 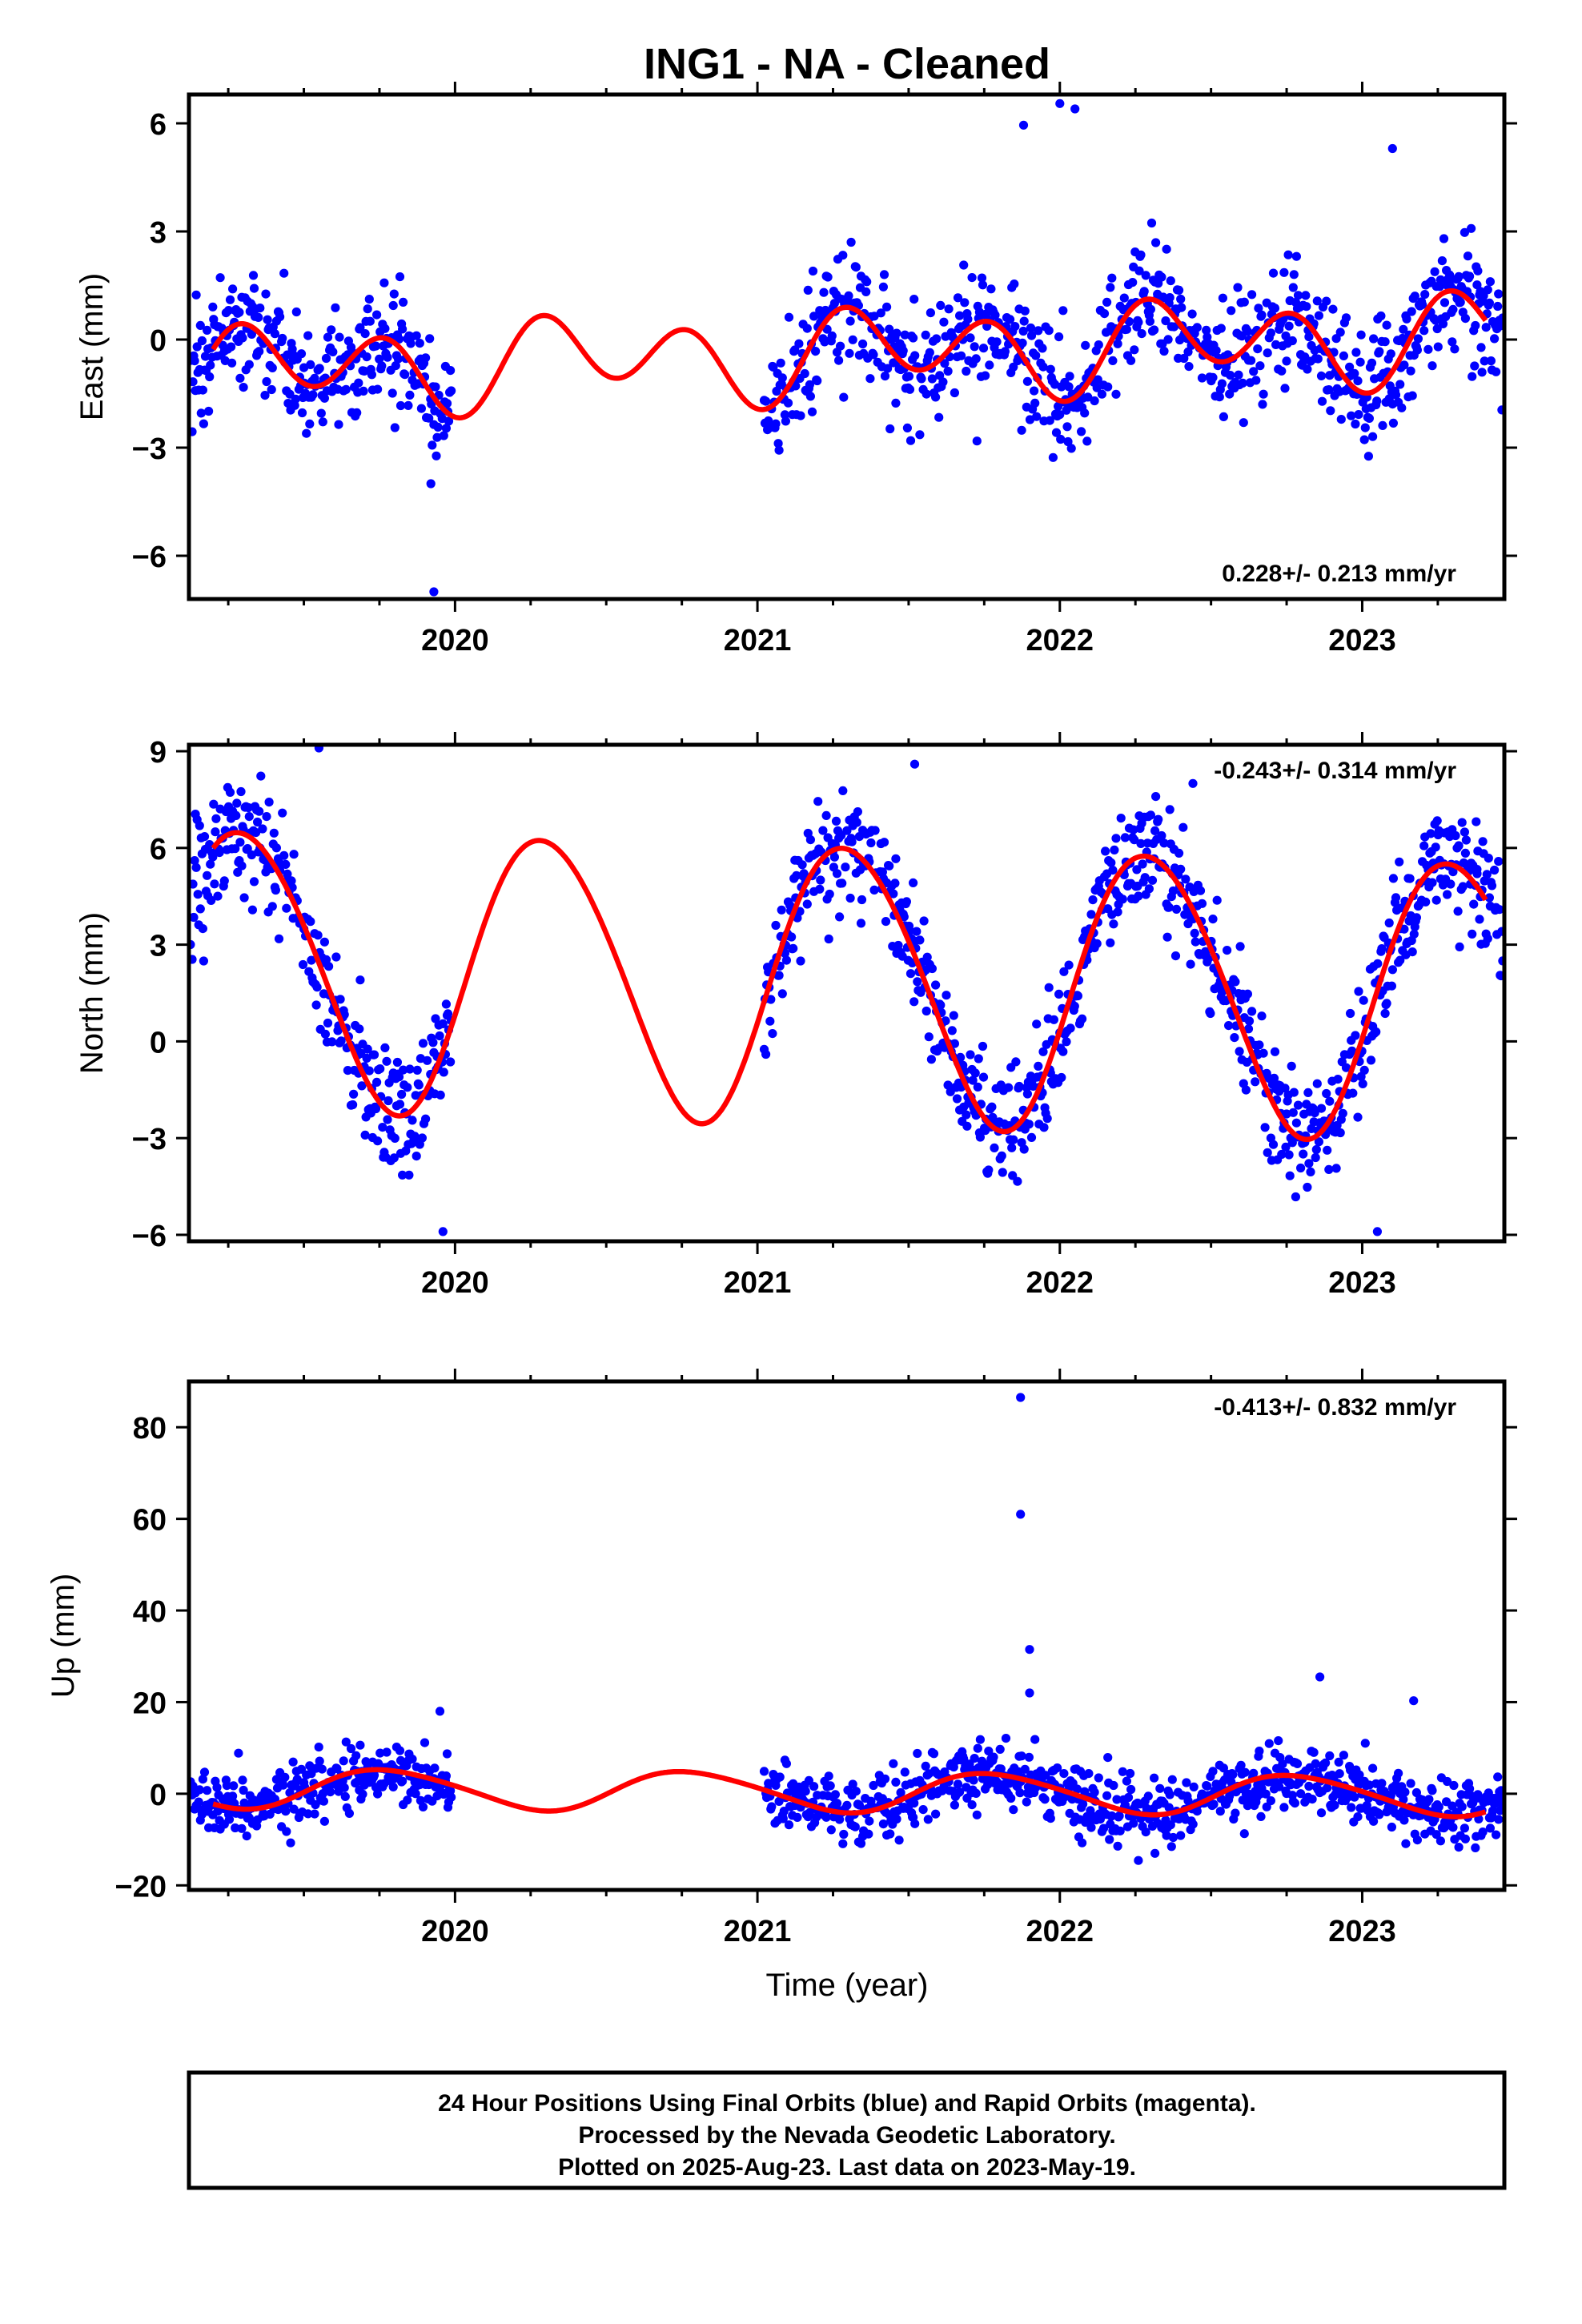 What do you see at coordinates (849, 987) in the screenshot?
I see `north-fit-line` at bounding box center [849, 987].